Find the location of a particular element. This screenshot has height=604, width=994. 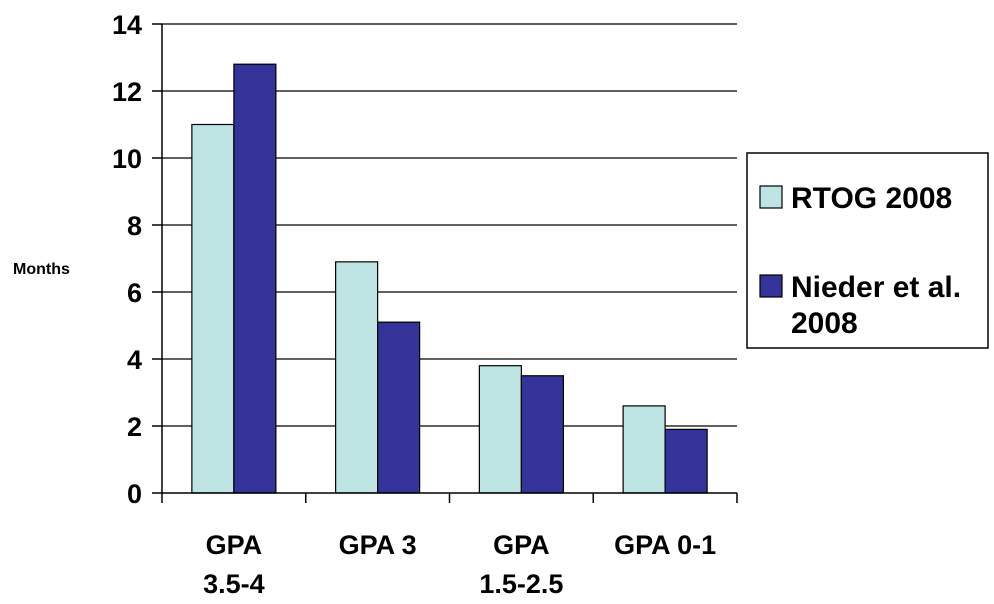

x-category-label: GPA 3 is located at coordinates (378, 545).